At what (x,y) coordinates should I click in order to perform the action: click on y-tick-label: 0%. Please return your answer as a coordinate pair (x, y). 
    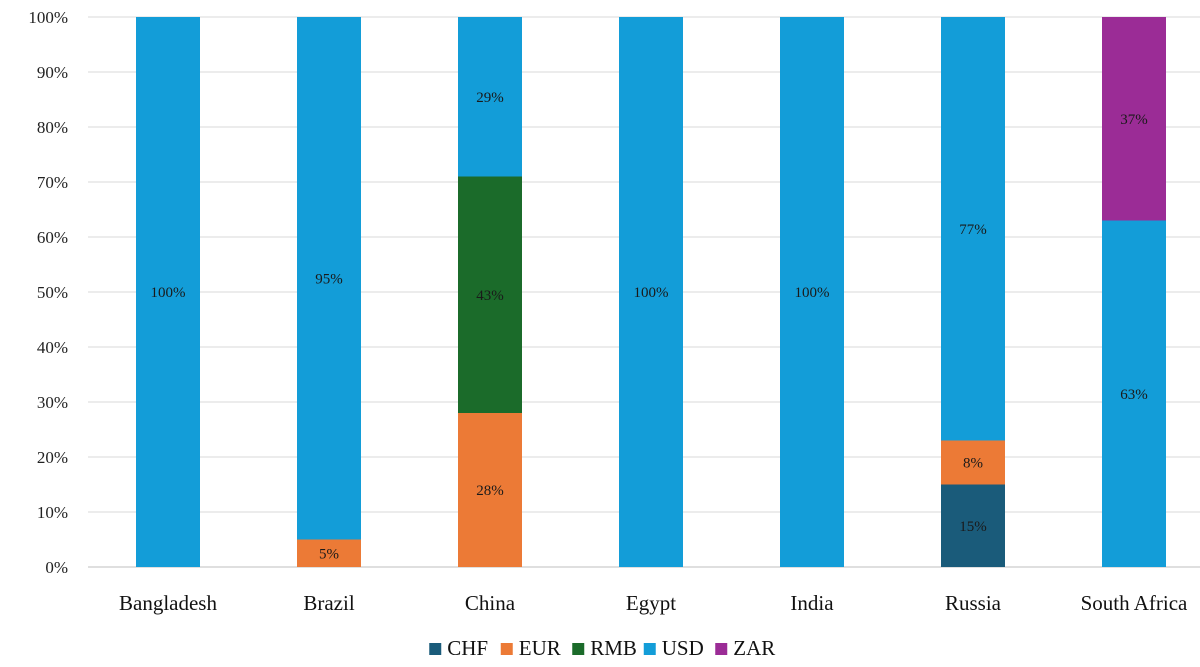
    Looking at the image, I should click on (56, 567).